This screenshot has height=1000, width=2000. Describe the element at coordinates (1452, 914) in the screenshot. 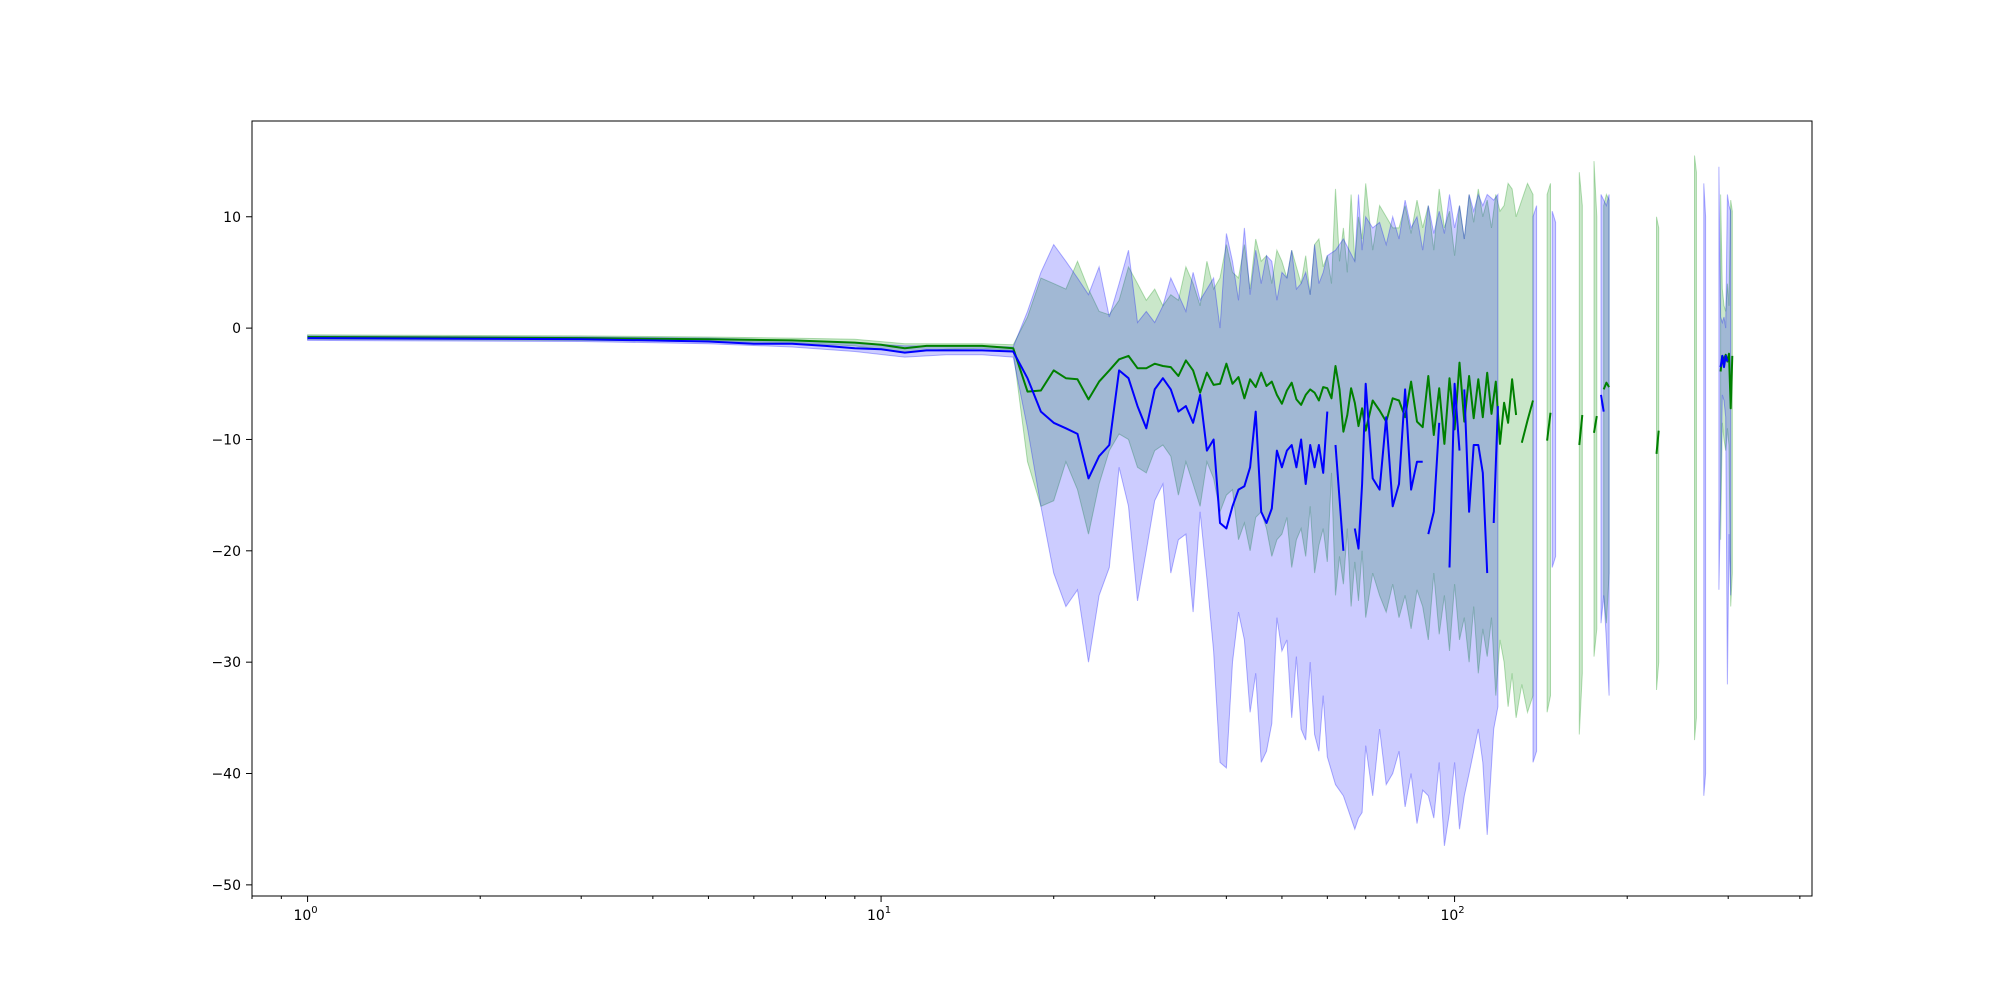

I see `x-tick-label-2: 10²` at that location.